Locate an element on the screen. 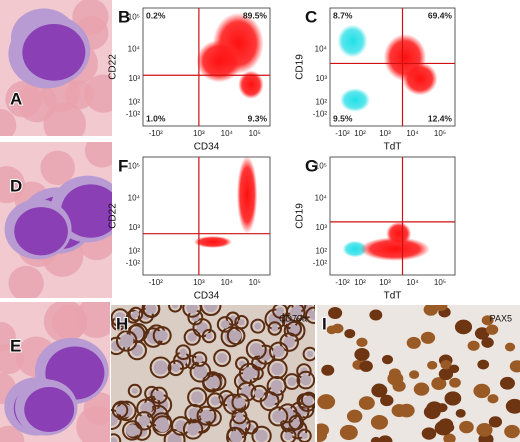 Image resolution: width=520 pixels, height=442 pixels. stain-marker: CD79a is located at coordinates (293, 318).